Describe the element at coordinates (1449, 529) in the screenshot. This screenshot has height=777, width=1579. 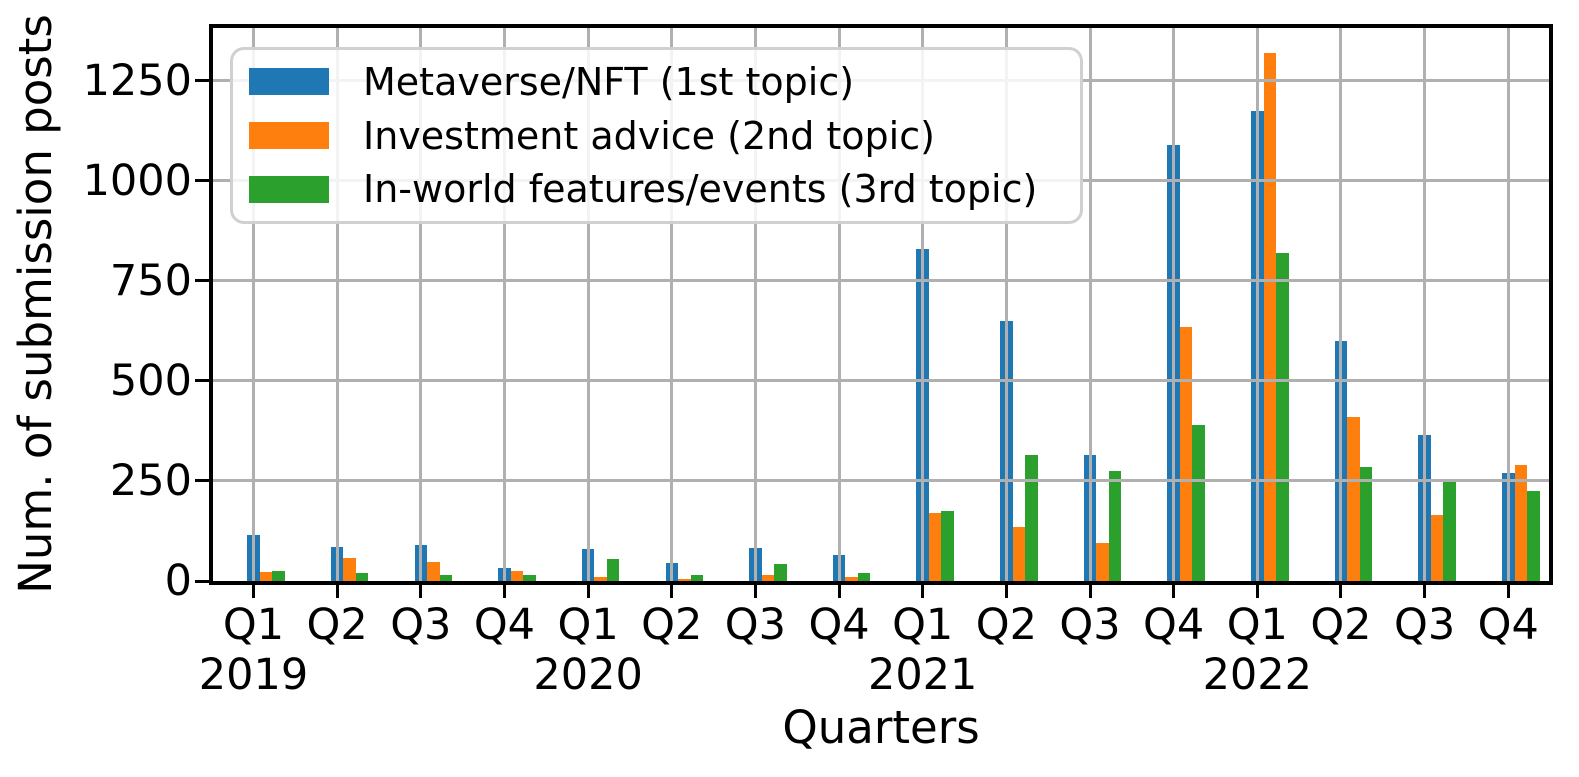
I see `bar-Q3-14-series2` at that location.